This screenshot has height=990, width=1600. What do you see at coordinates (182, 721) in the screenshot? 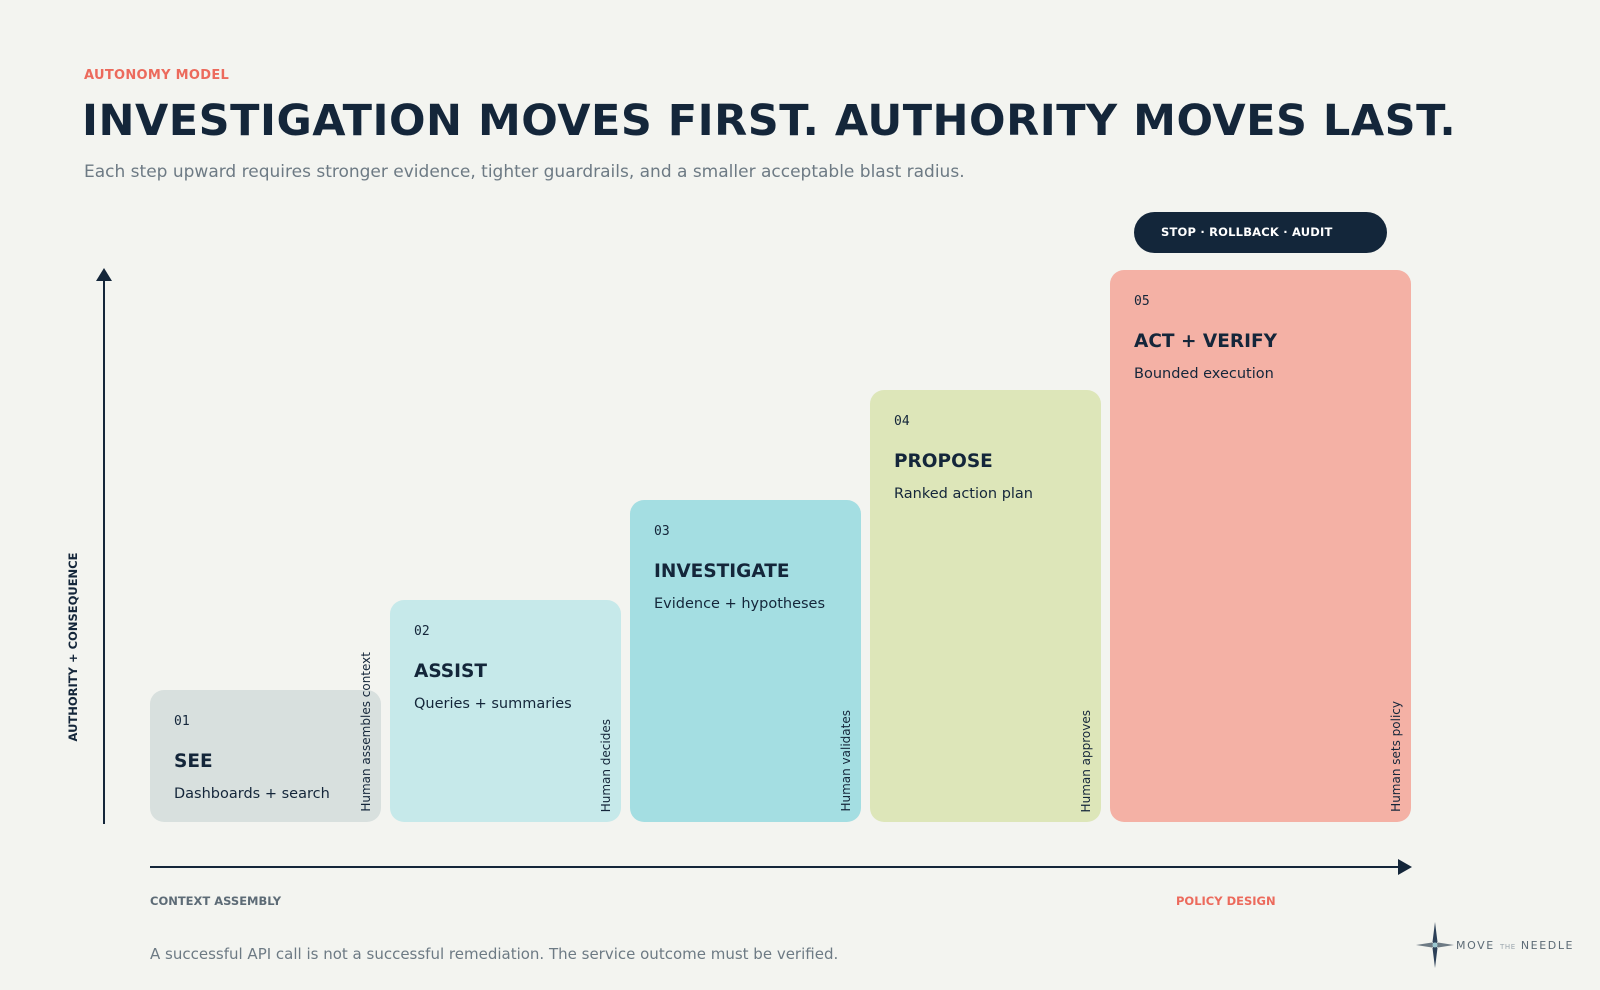
I see `step-number: 01` at bounding box center [182, 721].